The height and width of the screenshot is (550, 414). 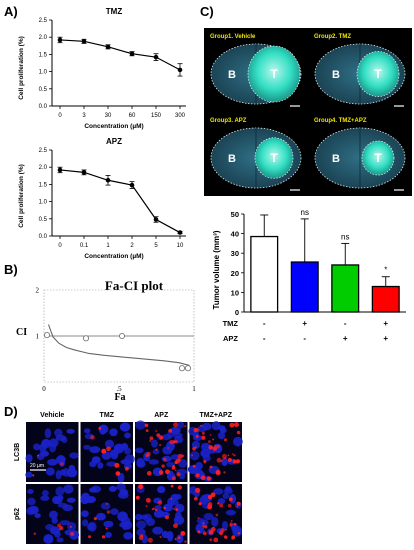 What do you see at coordinates (314, 275) in the screenshot?
I see `tumor-plot-area: 0 10 20 30 40 50 ns ns * TMZ - + - + APZ - - + +` at bounding box center [314, 275].